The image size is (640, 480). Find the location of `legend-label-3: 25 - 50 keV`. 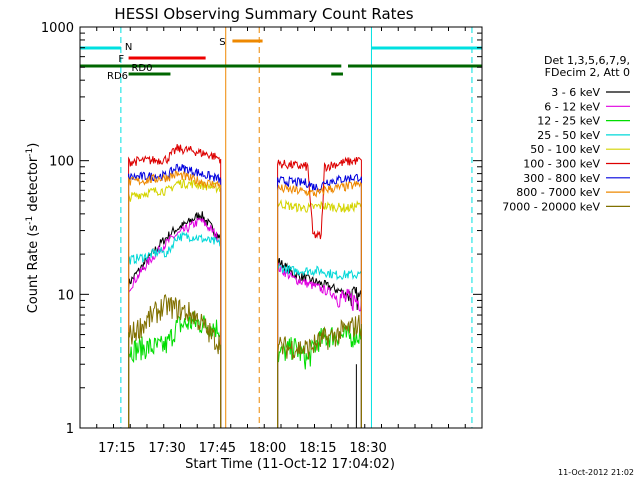

legend-label-3: 25 - 50 keV is located at coordinates (568, 135).